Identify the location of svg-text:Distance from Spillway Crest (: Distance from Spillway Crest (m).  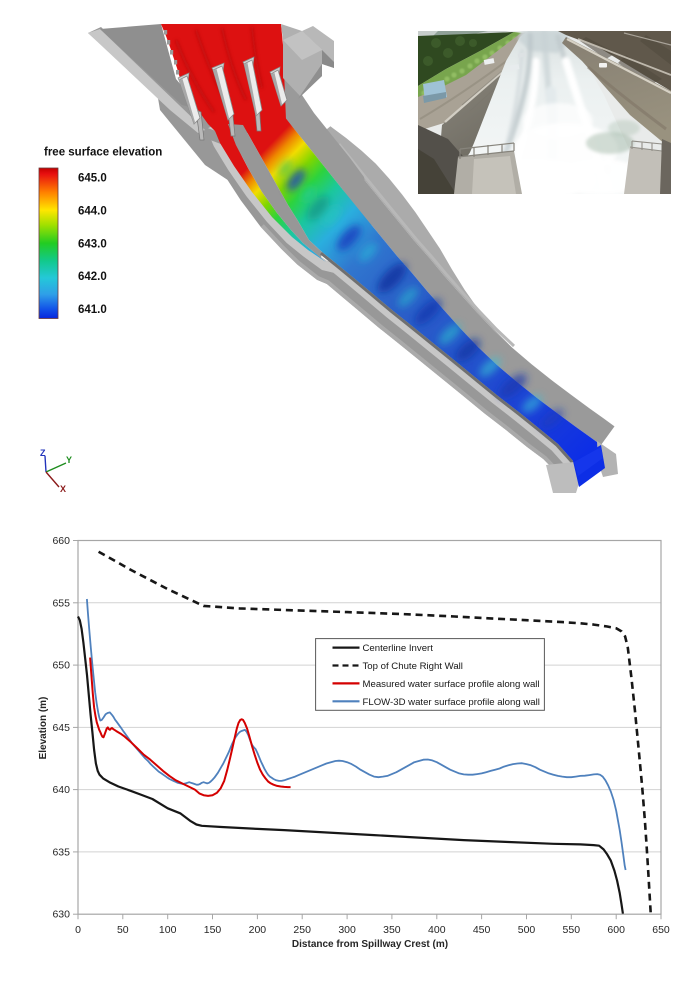
(370, 944).